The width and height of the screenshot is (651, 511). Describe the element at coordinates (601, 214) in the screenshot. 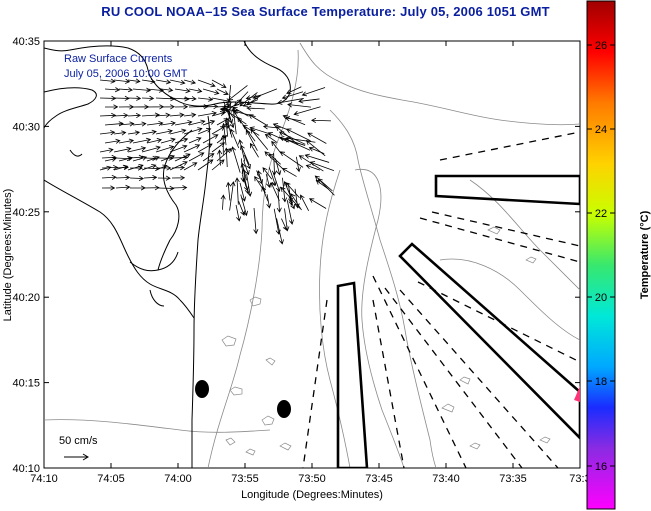

I see `colorbar-tick-label: 22` at that location.